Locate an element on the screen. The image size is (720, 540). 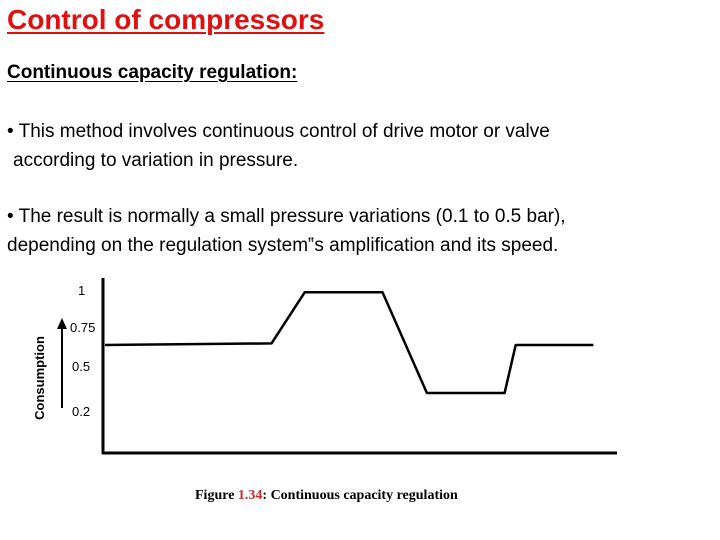
arrow-head is located at coordinates (62, 323).